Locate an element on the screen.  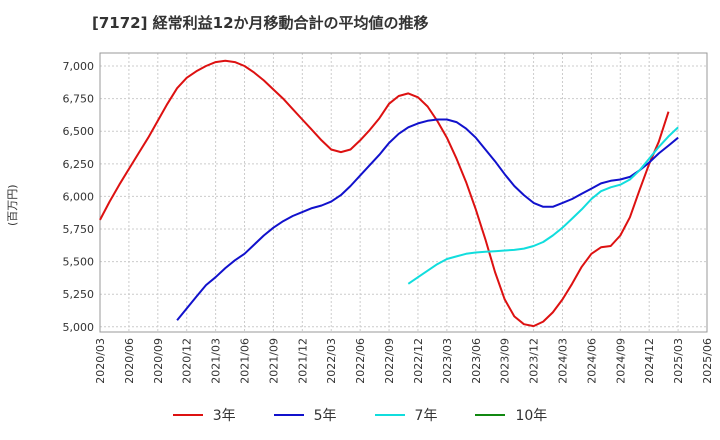
chart-title: [7172] 経常利益12か月移動合計の平均値の推移 is located at coordinates (260, 23).